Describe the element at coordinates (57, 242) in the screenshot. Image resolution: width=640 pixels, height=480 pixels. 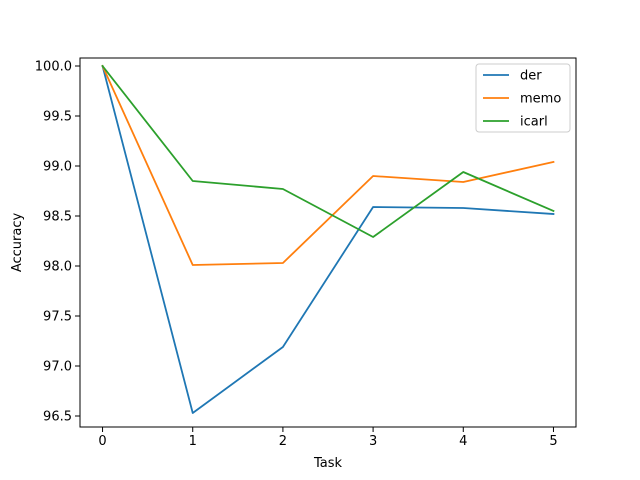
I see `y-axis: 96.5 97.0 97.5 98.0 98.5 99.0 99.5 100.0` at that location.